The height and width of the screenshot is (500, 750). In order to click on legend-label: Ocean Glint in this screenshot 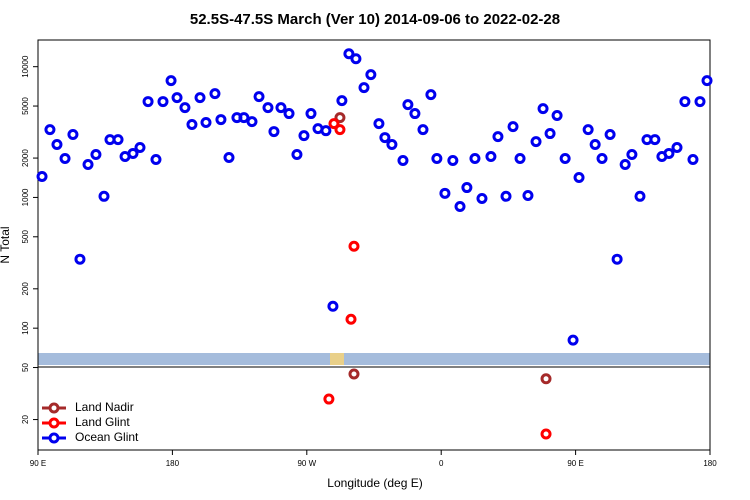, I will do `click(107, 437)`.